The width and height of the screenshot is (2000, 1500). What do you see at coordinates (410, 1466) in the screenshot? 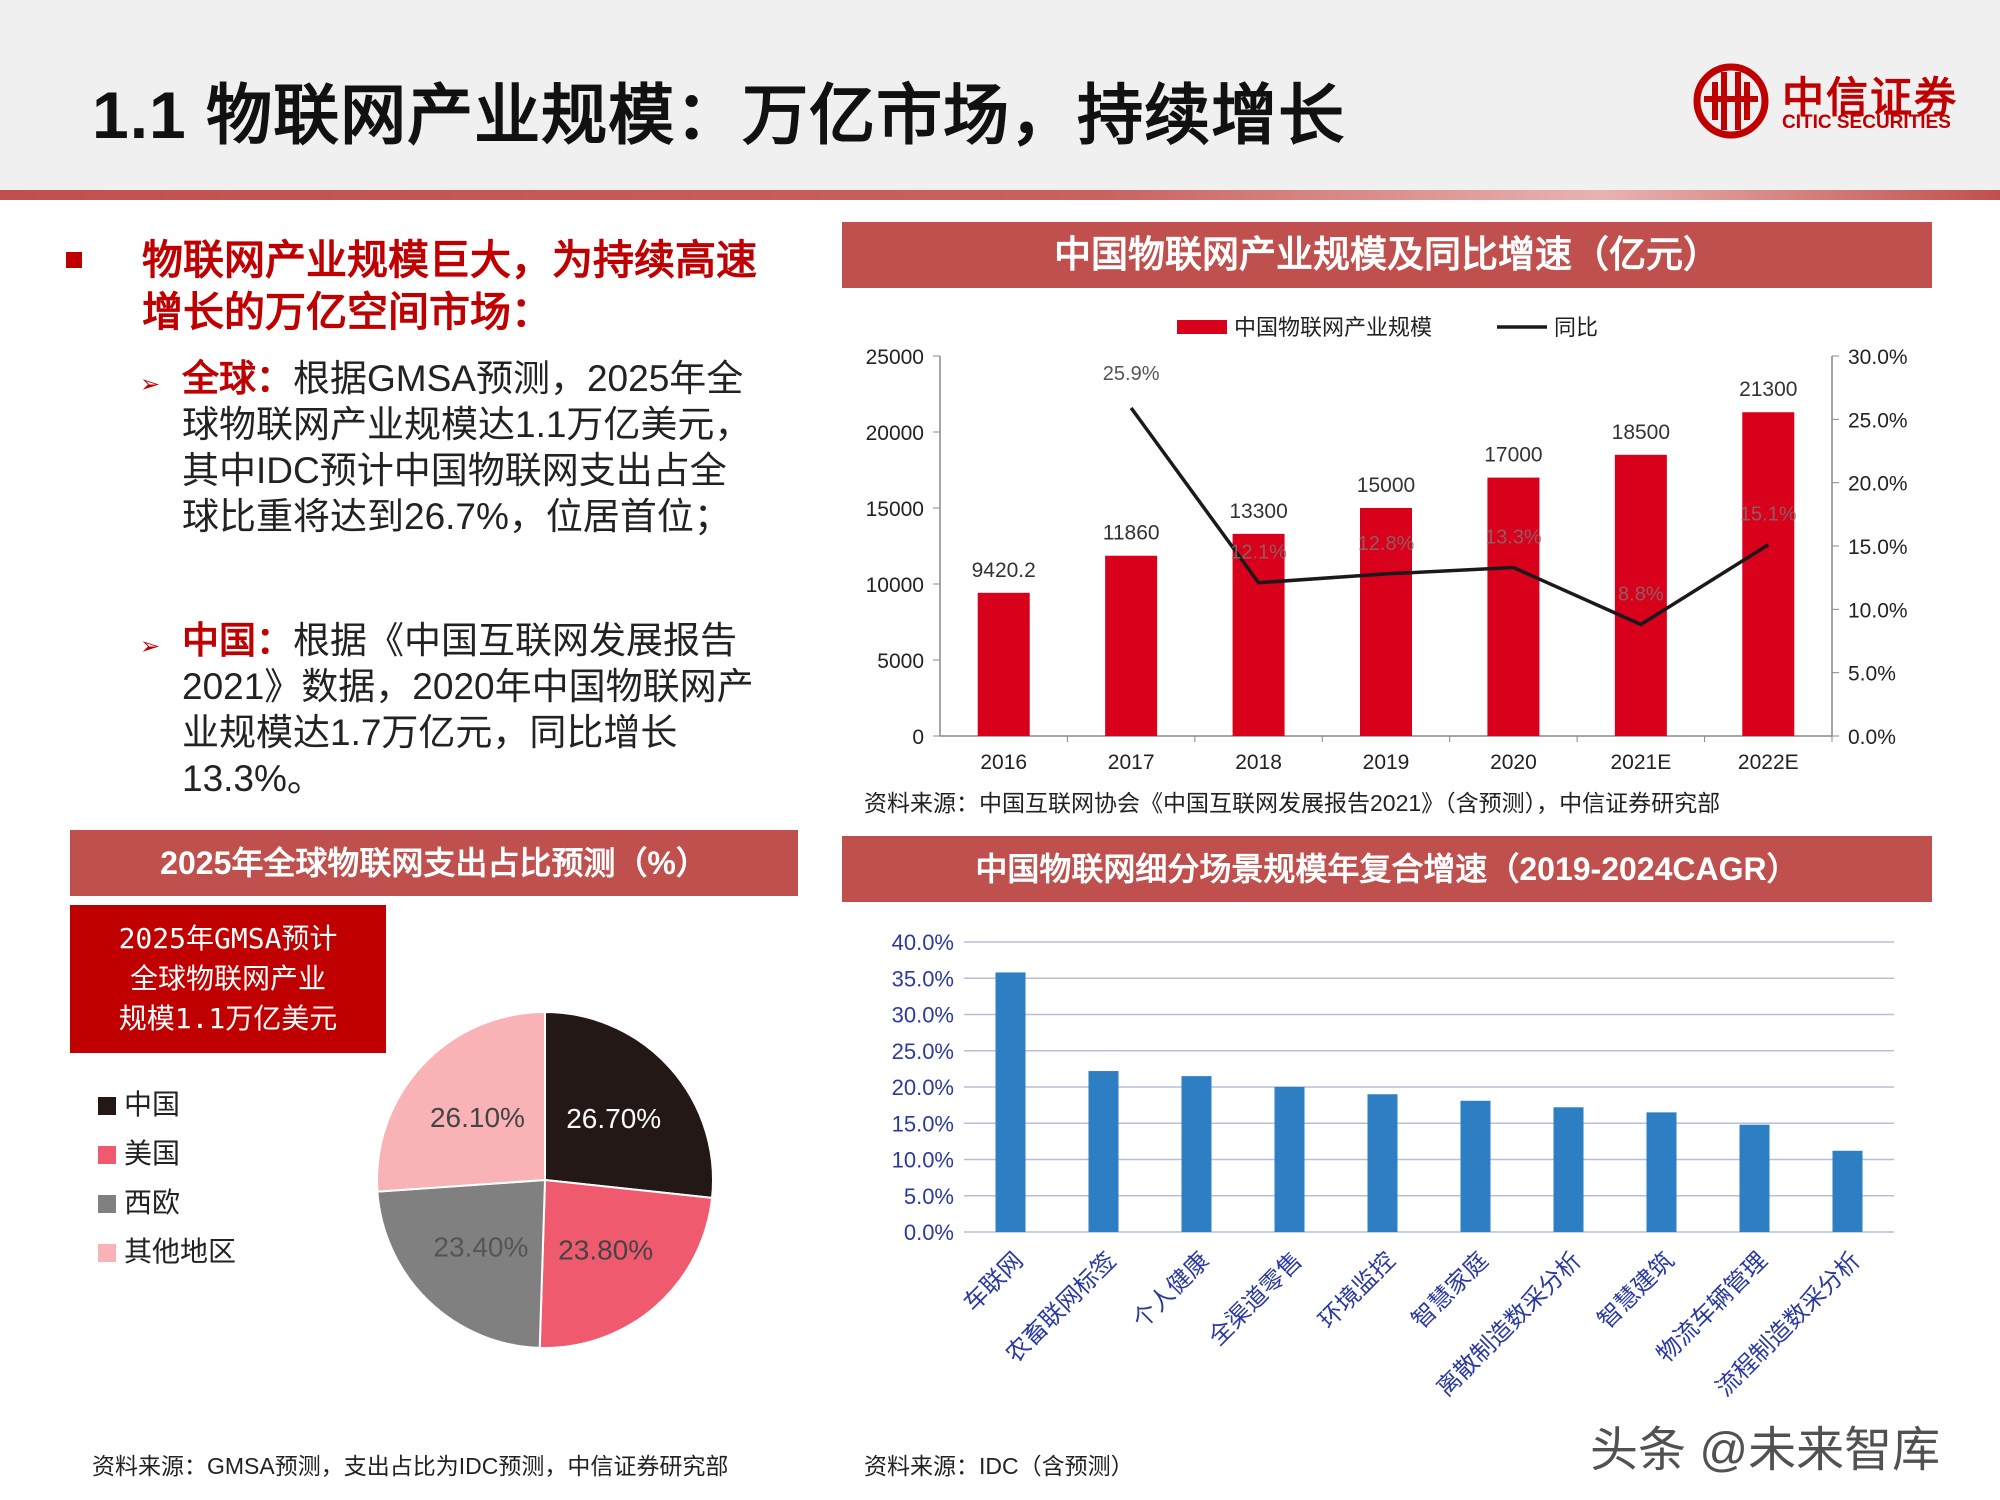
I see `pie-chart-source: 资料来源：GMSA预测，支出占比为IDC预测，中信证券研究部` at bounding box center [410, 1466].